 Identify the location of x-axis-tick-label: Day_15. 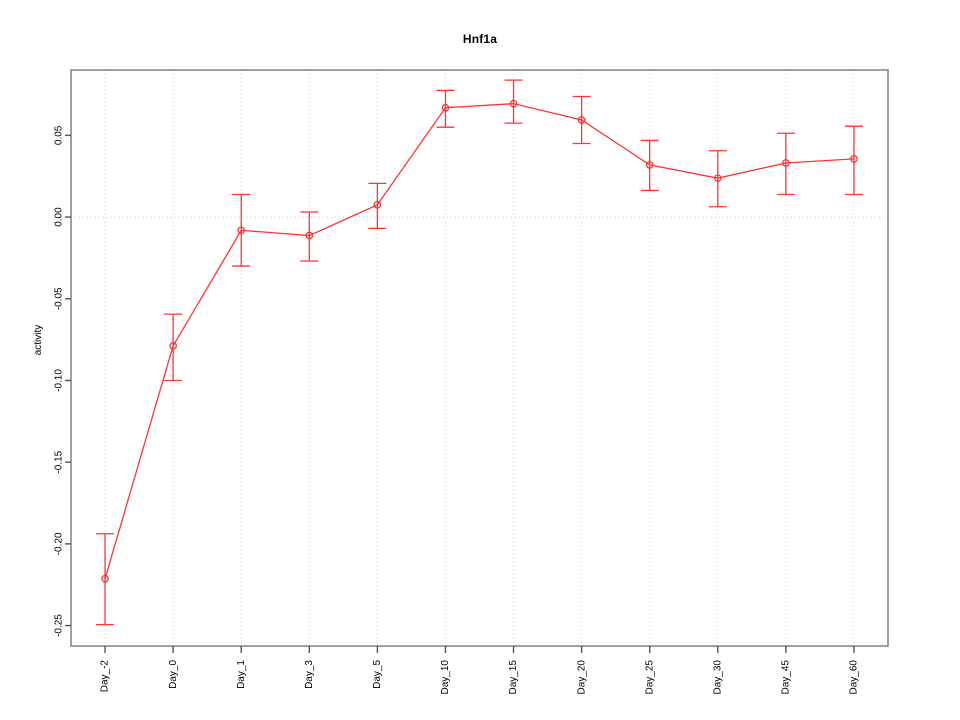
(513, 677).